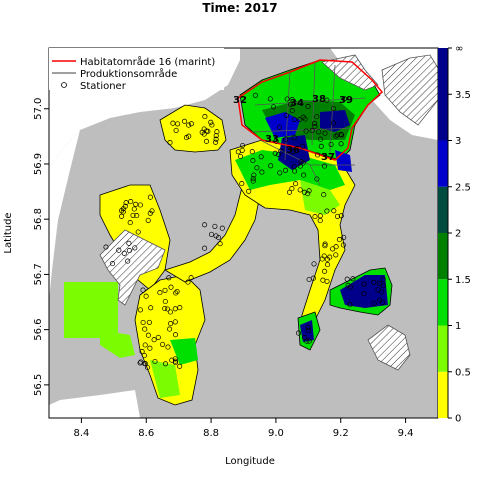 This screenshot has height=480, width=480. What do you see at coordinates (458, 234) in the screenshot?
I see `colorbar-tick-label: 2` at bounding box center [458, 234].